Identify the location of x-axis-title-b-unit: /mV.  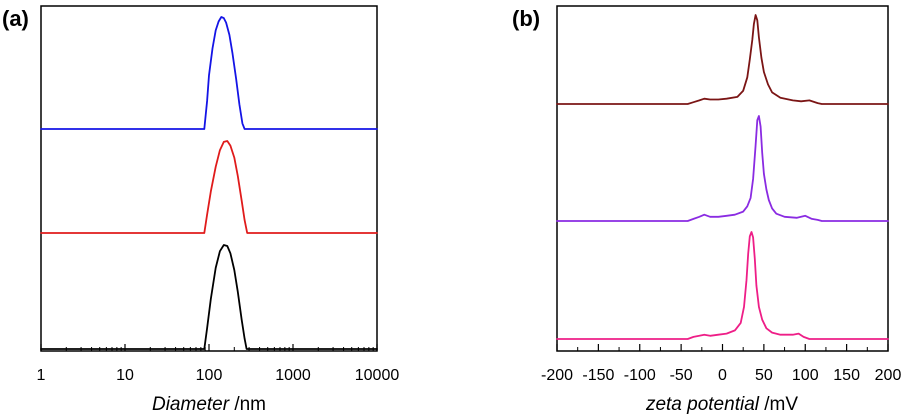
(778, 404).